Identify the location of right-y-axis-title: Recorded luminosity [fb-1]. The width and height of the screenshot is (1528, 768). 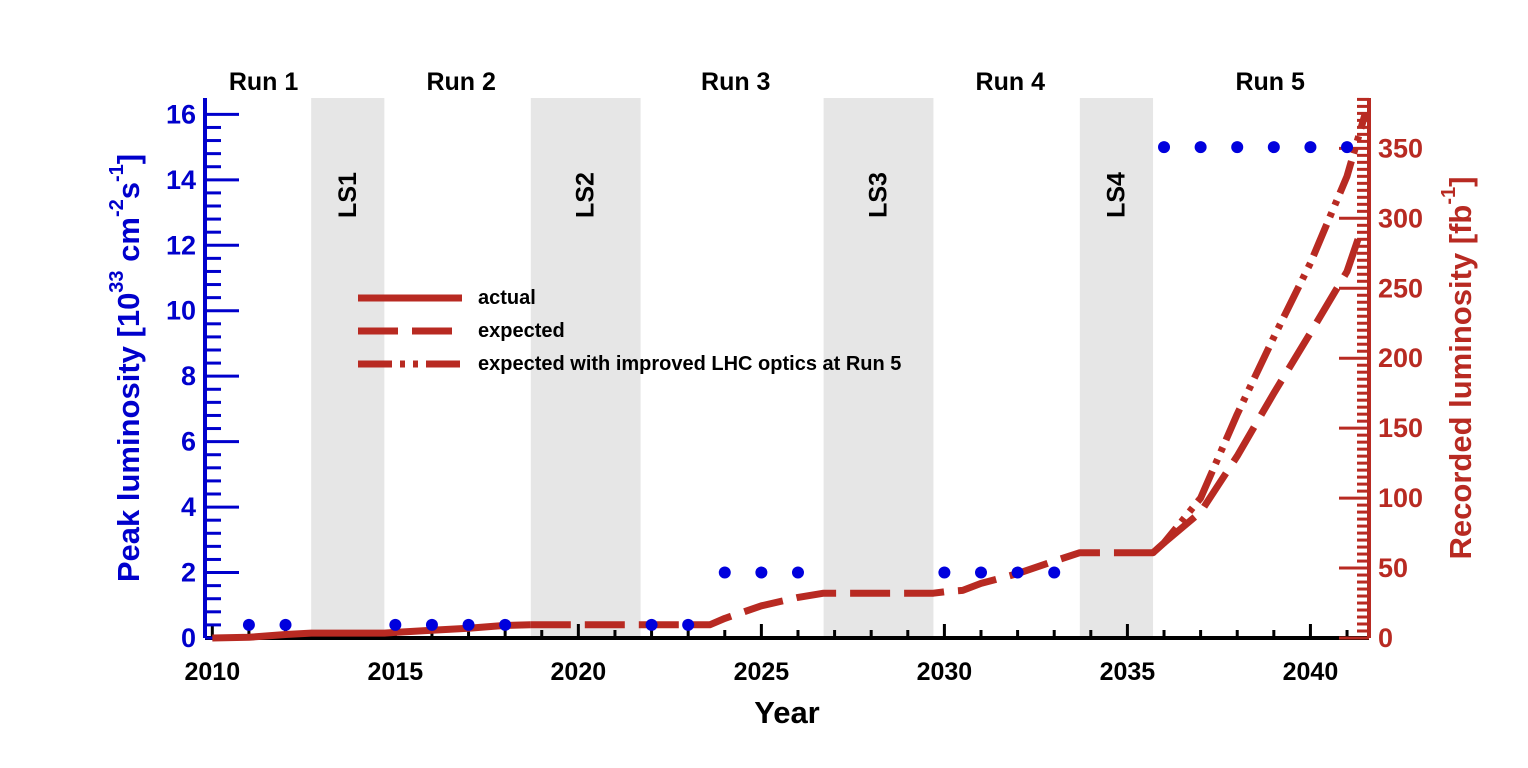
(1458, 368).